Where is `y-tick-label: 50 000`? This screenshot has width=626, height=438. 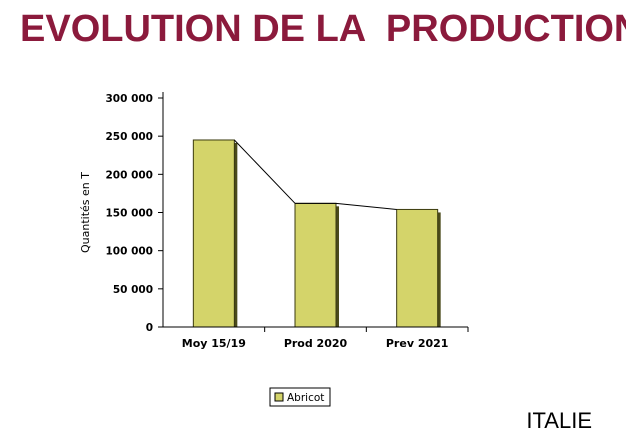
y-tick-label: 50 000 is located at coordinates (133, 290).